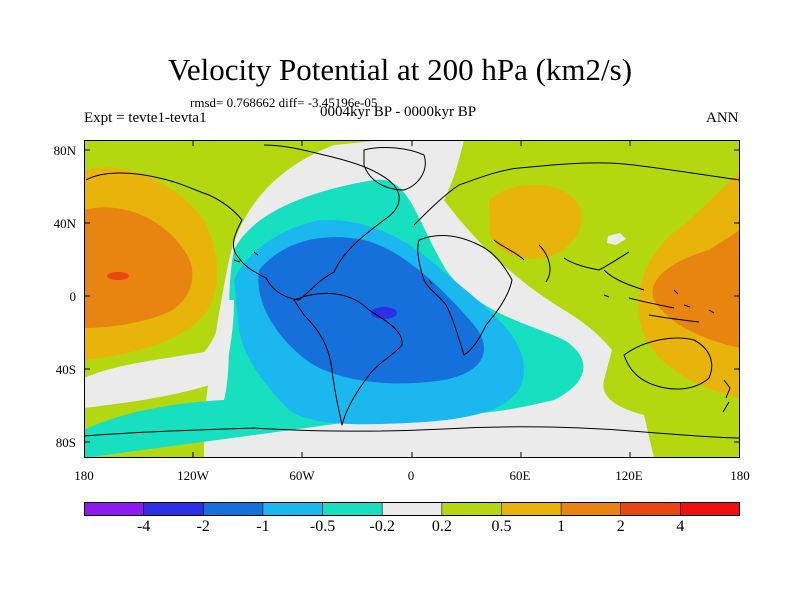 This screenshot has width=800, height=600. I want to click on colorbar-label: -1, so click(263, 526).